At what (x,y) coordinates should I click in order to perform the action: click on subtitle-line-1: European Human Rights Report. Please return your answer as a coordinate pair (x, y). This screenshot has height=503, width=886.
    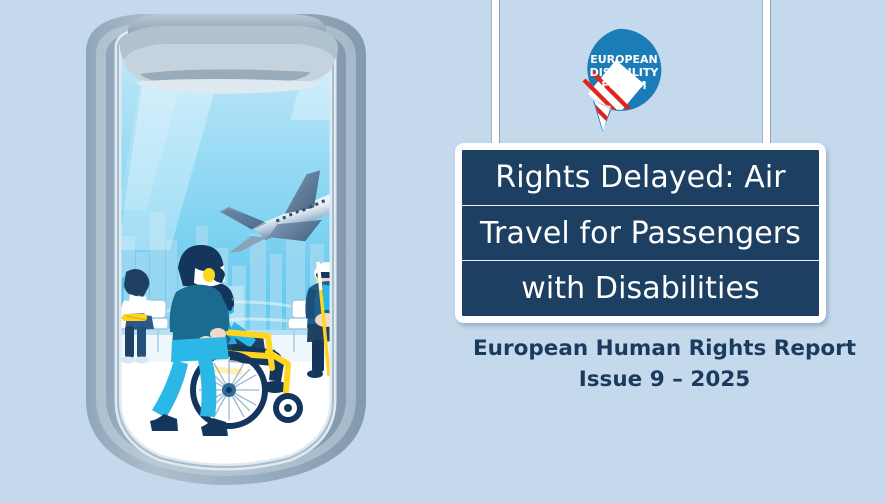
    Looking at the image, I should click on (664, 348).